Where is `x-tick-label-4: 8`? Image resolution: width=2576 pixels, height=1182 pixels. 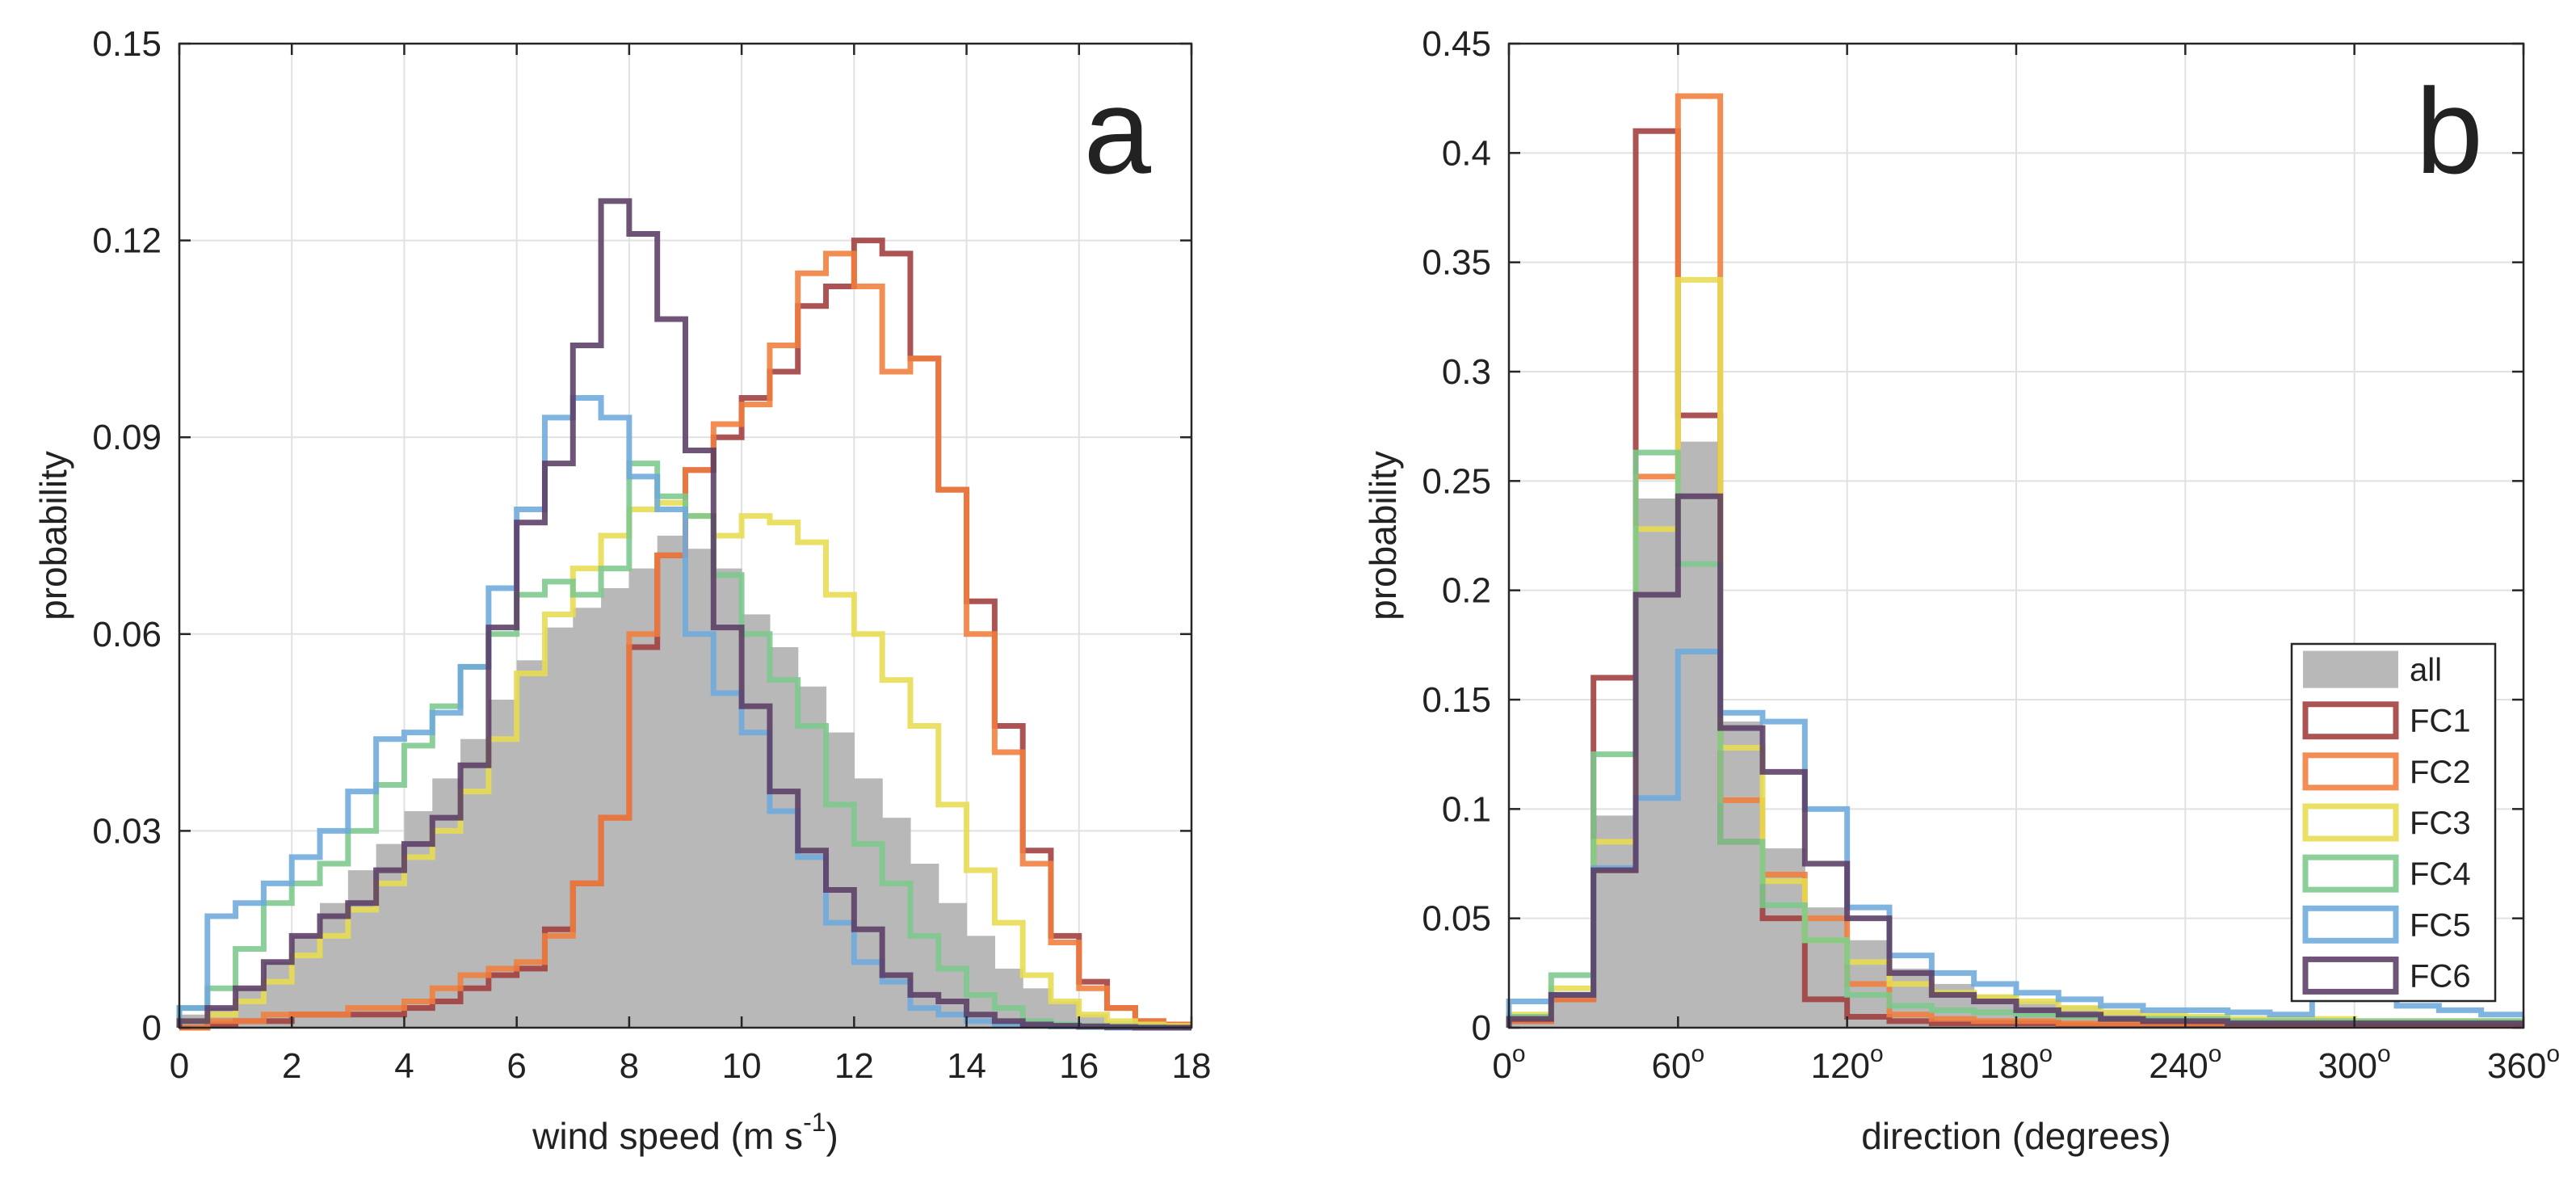
x-tick-label-4: 8 is located at coordinates (629, 1066).